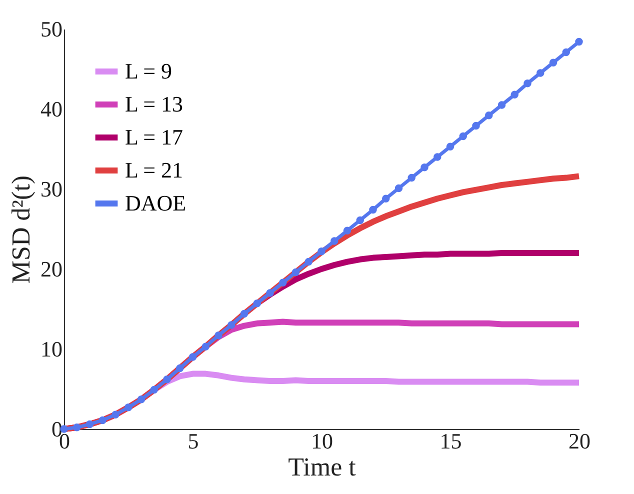 This screenshot has height=494, width=634. What do you see at coordinates (322, 467) in the screenshot?
I see `x-axis-title: Time t` at bounding box center [322, 467].